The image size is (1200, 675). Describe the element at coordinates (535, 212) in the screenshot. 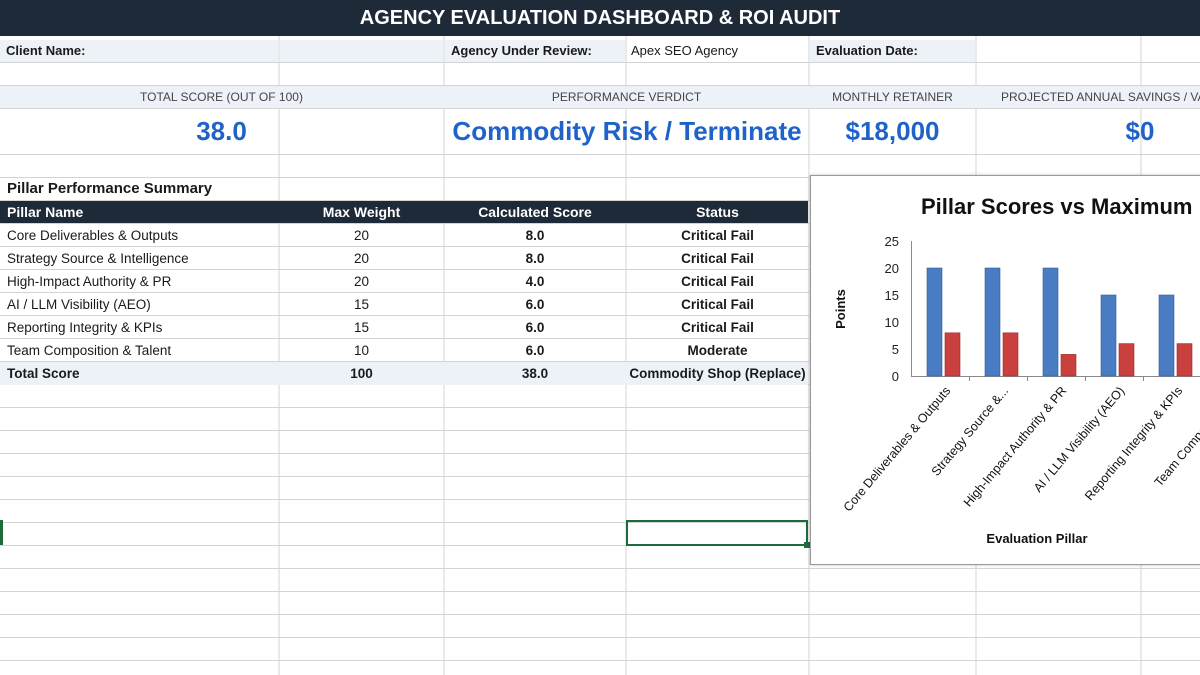

I see `column-header-calculated-score: Calculated Score` at that location.